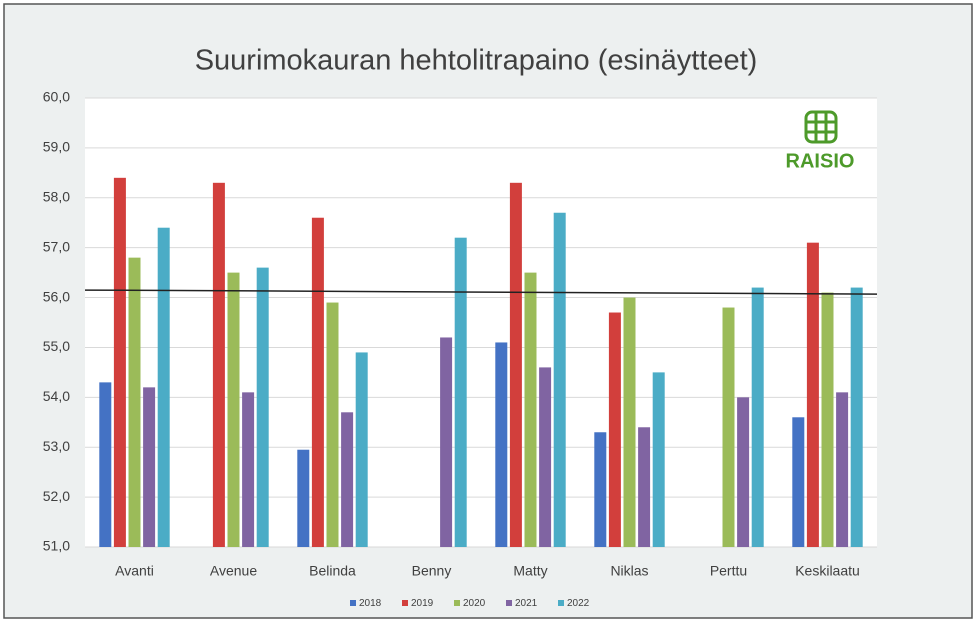  Describe the element at coordinates (56, 346) in the screenshot. I see `y-tick-label: 55,0` at that location.